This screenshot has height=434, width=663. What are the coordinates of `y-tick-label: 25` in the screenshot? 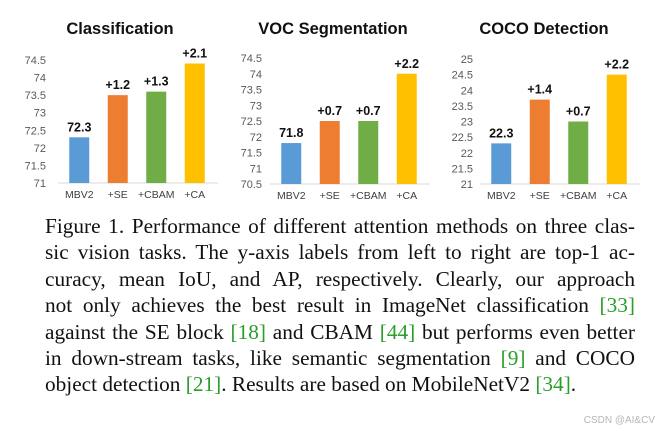 It's located at (467, 60).